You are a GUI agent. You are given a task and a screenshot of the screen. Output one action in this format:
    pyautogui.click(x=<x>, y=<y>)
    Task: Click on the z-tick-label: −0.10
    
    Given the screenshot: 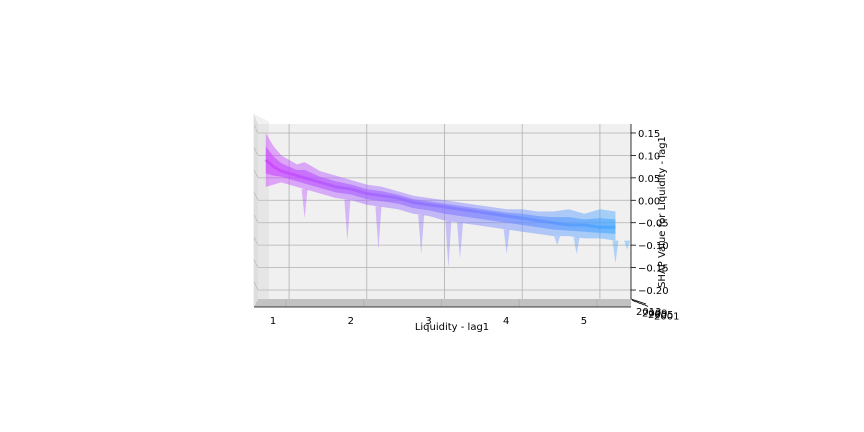 What is the action you would take?
    pyautogui.click(x=653, y=246)
    